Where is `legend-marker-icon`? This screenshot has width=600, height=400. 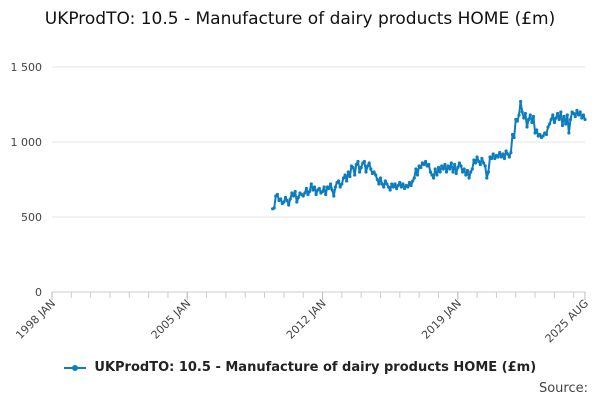
legend-marker-icon is located at coordinates (74, 368).